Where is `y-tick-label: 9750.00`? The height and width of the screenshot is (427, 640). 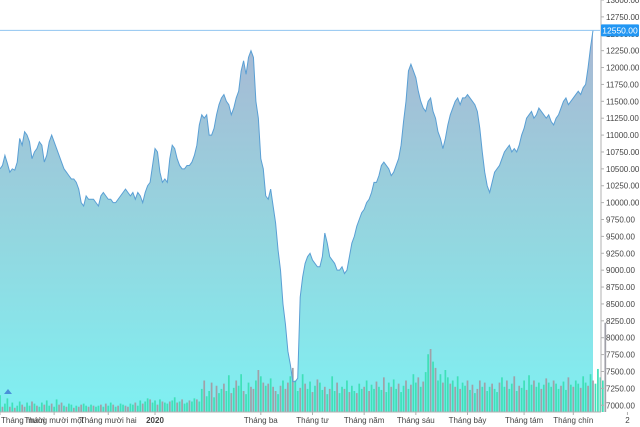
y-tick-label: 9750.00 is located at coordinates (620, 220).